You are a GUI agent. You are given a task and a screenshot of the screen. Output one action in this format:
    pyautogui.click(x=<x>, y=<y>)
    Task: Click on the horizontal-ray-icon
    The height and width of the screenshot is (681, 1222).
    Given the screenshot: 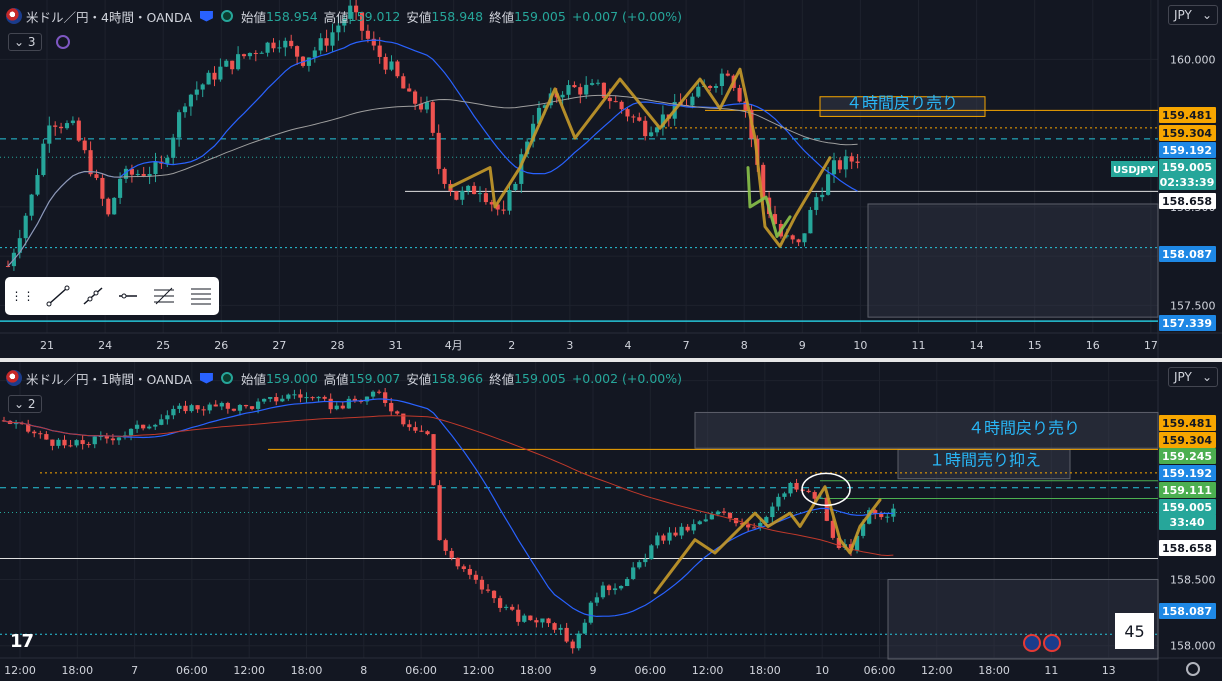 What is the action you would take?
    pyautogui.click(x=128, y=296)
    